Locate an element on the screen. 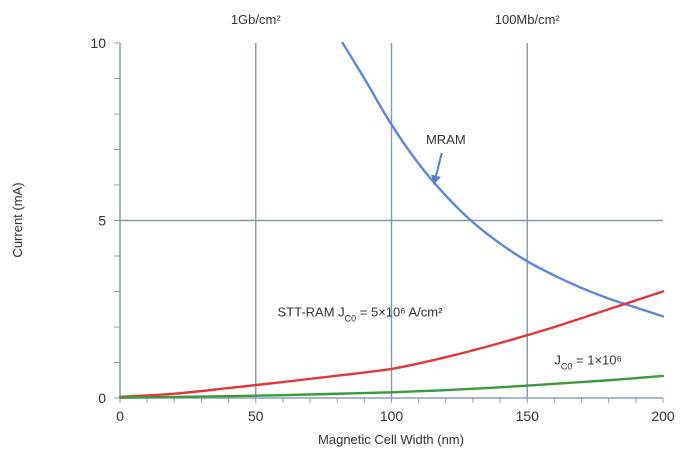 This screenshot has width=681, height=457. stt-ram-1e6-annotation-label: JC0 = 1×10⁶ is located at coordinates (587, 361).